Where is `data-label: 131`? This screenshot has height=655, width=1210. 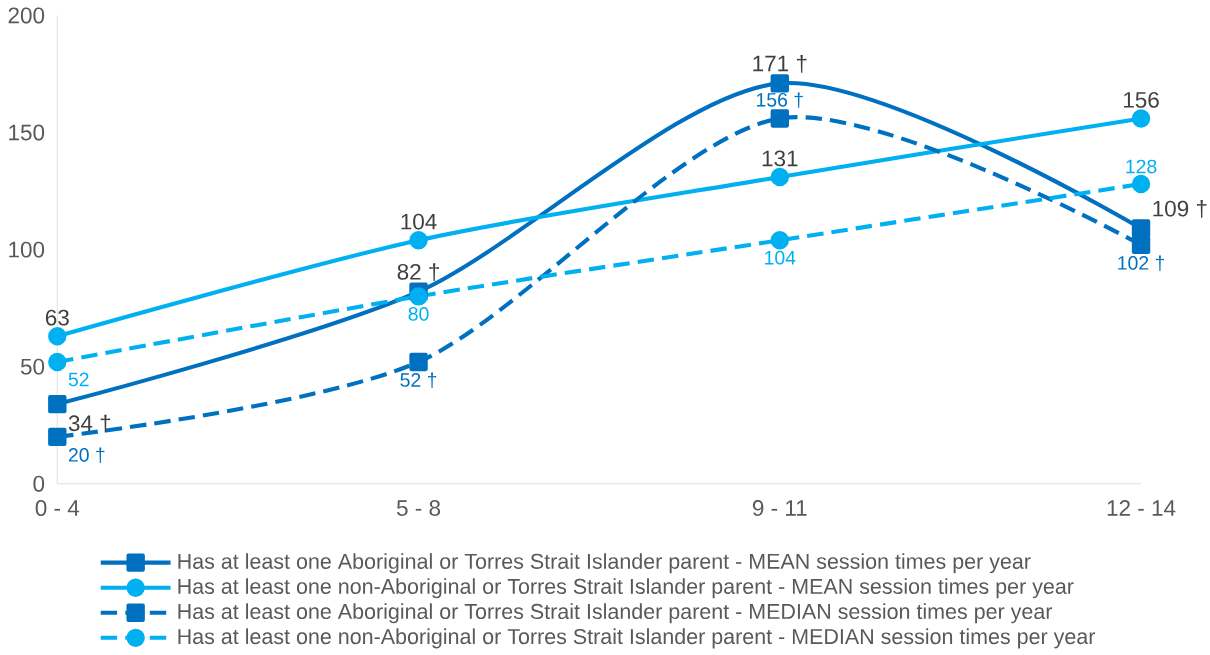
data-label: 131 is located at coordinates (780, 158).